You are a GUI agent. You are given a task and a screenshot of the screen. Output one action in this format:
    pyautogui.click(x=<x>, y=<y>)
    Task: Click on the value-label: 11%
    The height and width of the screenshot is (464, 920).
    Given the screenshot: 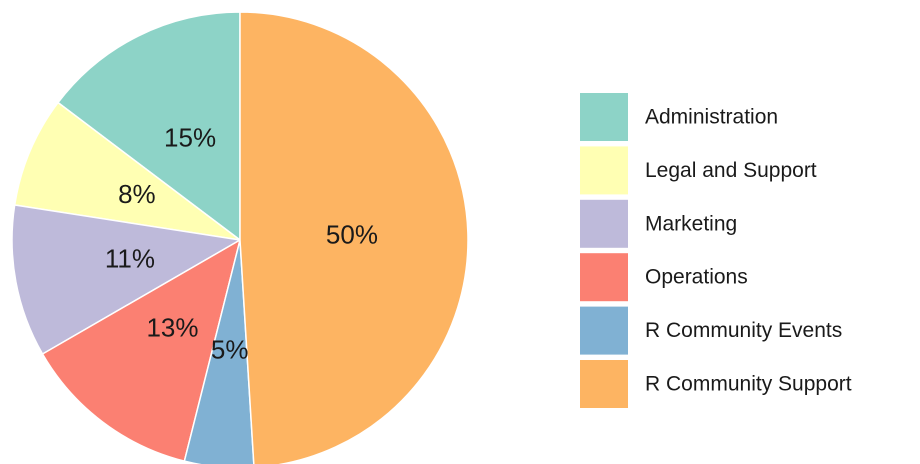 What is the action you would take?
    pyautogui.click(x=130, y=258)
    